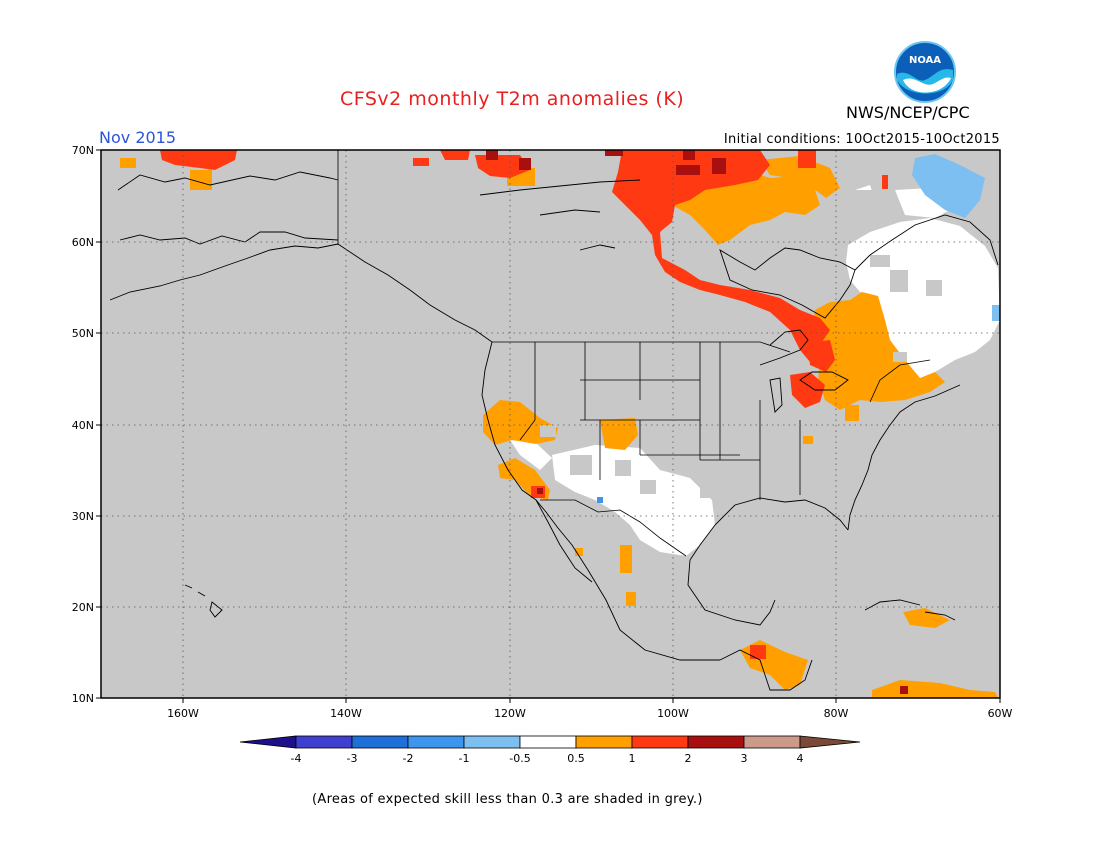 This screenshot has width=1100, height=850. Describe the element at coordinates (688, 758) in the screenshot. I see `colorbar-label: 2` at that location.